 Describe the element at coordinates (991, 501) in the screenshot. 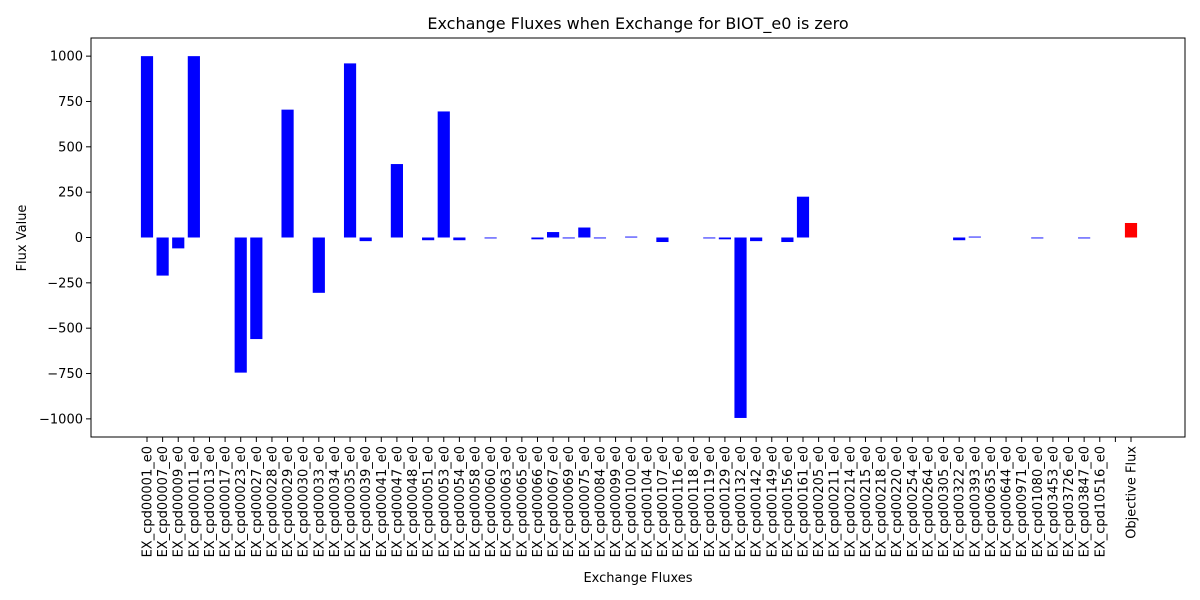

I see `x-tick-label: EX_cpd00635_e0` at that location.